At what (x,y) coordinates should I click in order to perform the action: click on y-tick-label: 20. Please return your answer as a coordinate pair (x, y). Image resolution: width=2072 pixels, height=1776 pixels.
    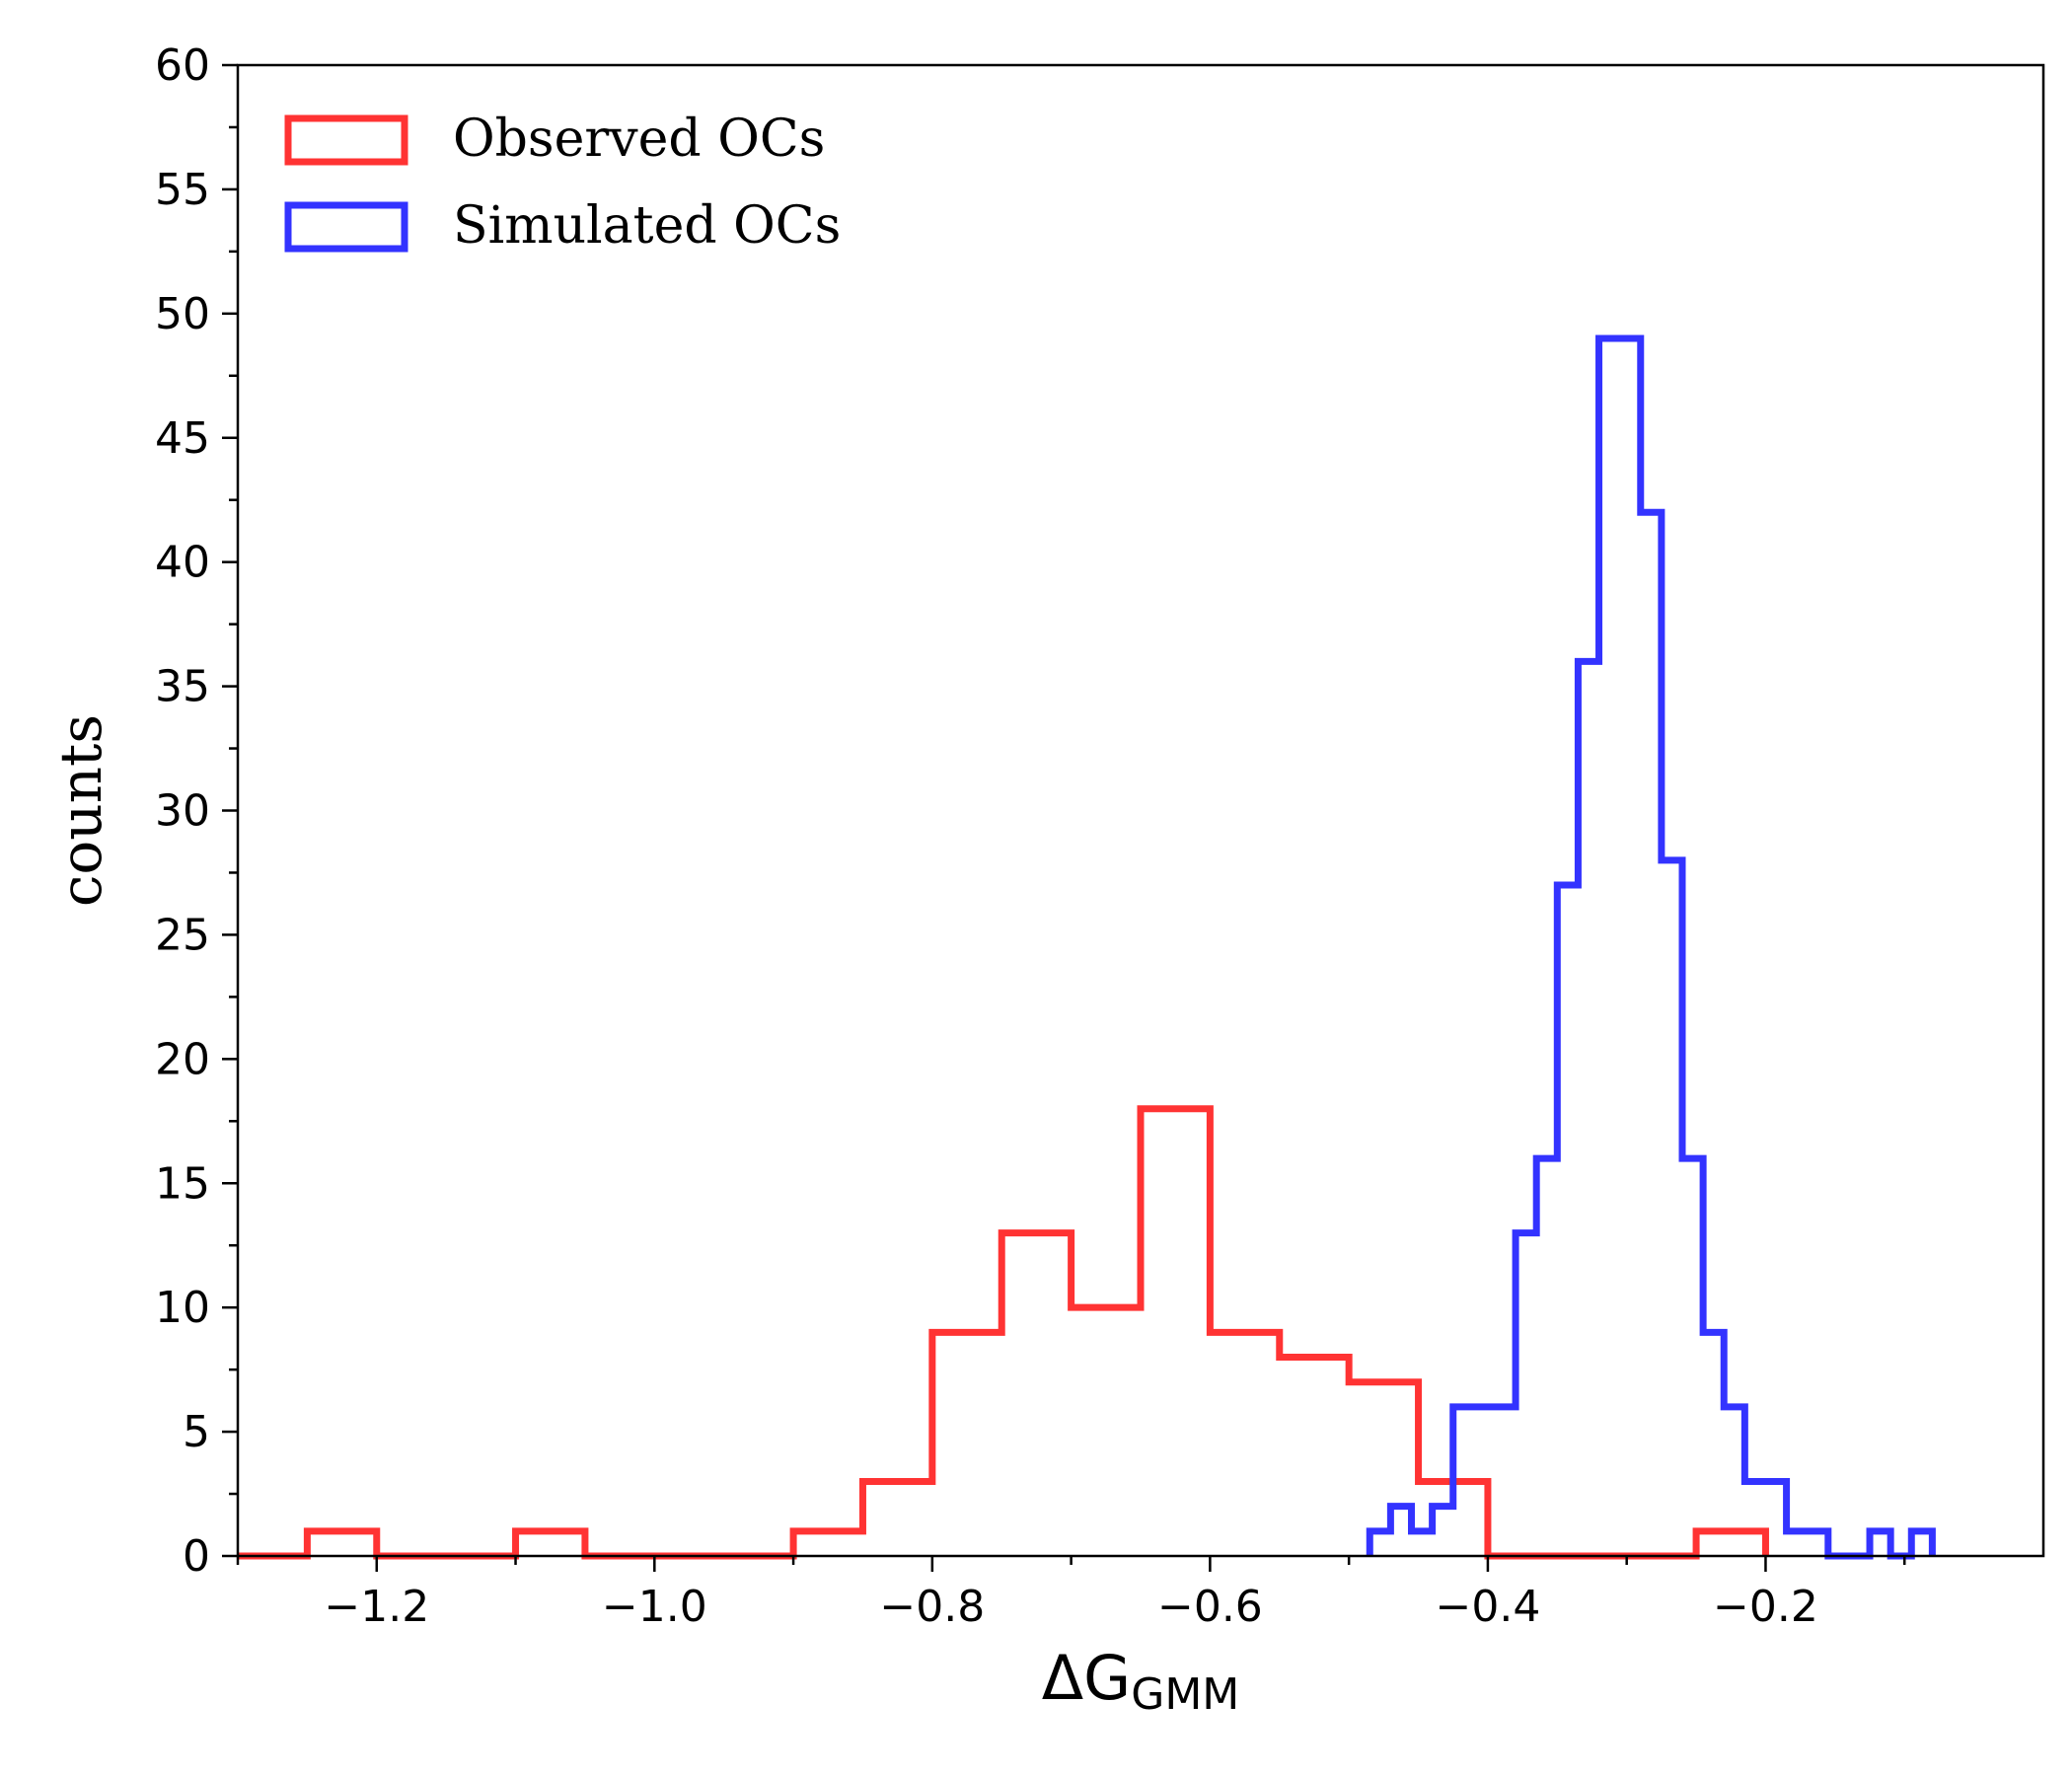
    Looking at the image, I should click on (182, 1059).